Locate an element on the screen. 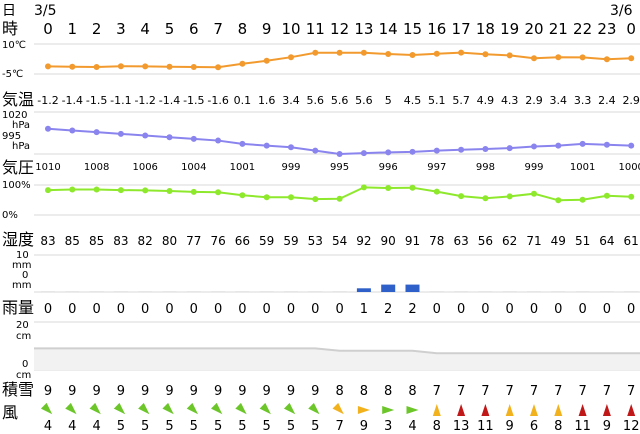 The image size is (640, 434). rain-data-label: 2 is located at coordinates (388, 309).